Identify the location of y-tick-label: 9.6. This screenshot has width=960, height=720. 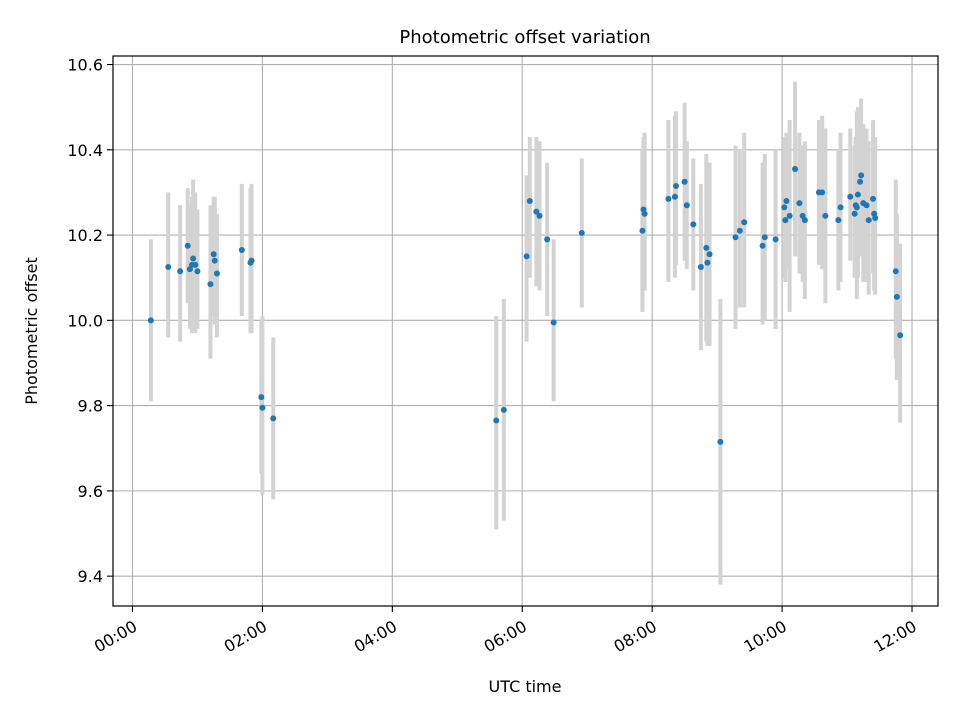
(90, 491).